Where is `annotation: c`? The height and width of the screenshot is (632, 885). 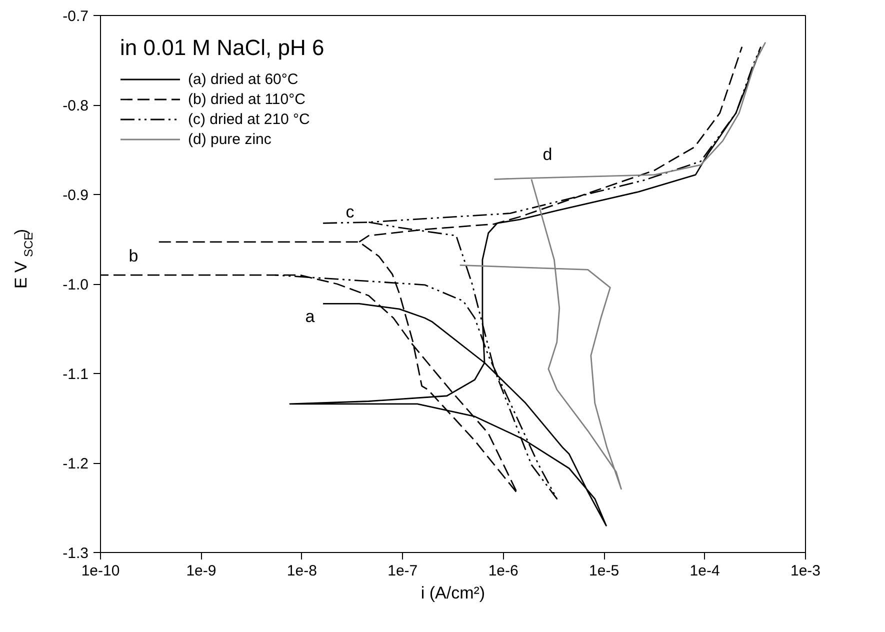 annotation: c is located at coordinates (350, 212).